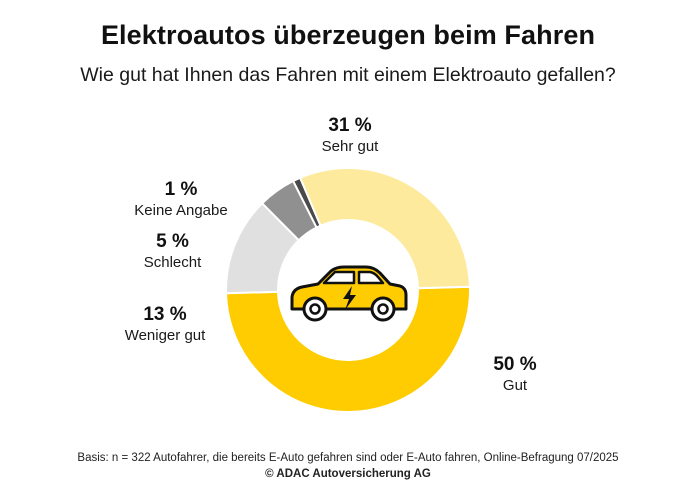  I want to click on slice-value: 13 %, so click(165, 314).